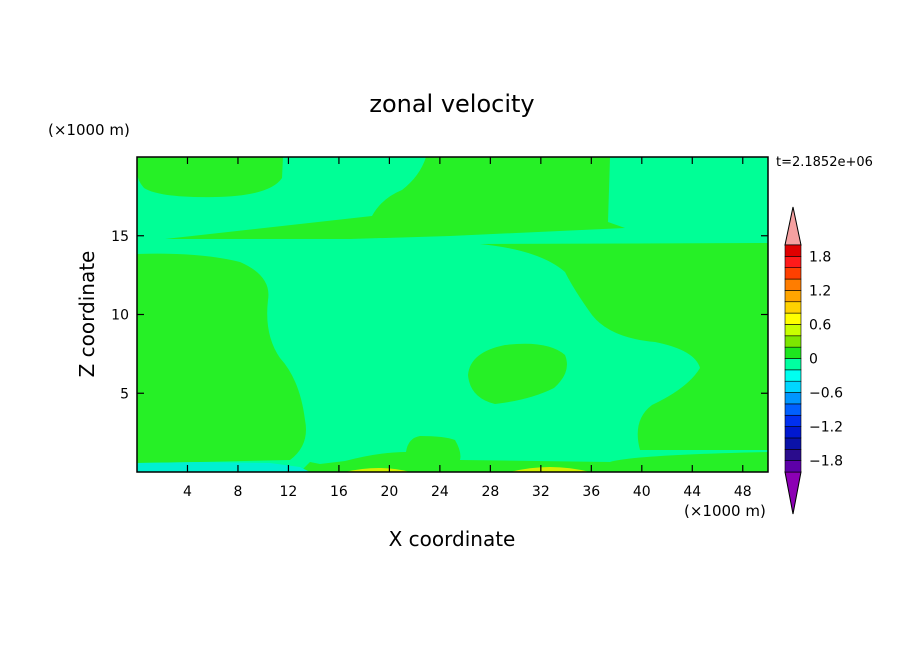 Image resolution: width=904 pixels, height=654 pixels. What do you see at coordinates (517, 373) in the screenshot?
I see `contour-region-central-blob` at bounding box center [517, 373].